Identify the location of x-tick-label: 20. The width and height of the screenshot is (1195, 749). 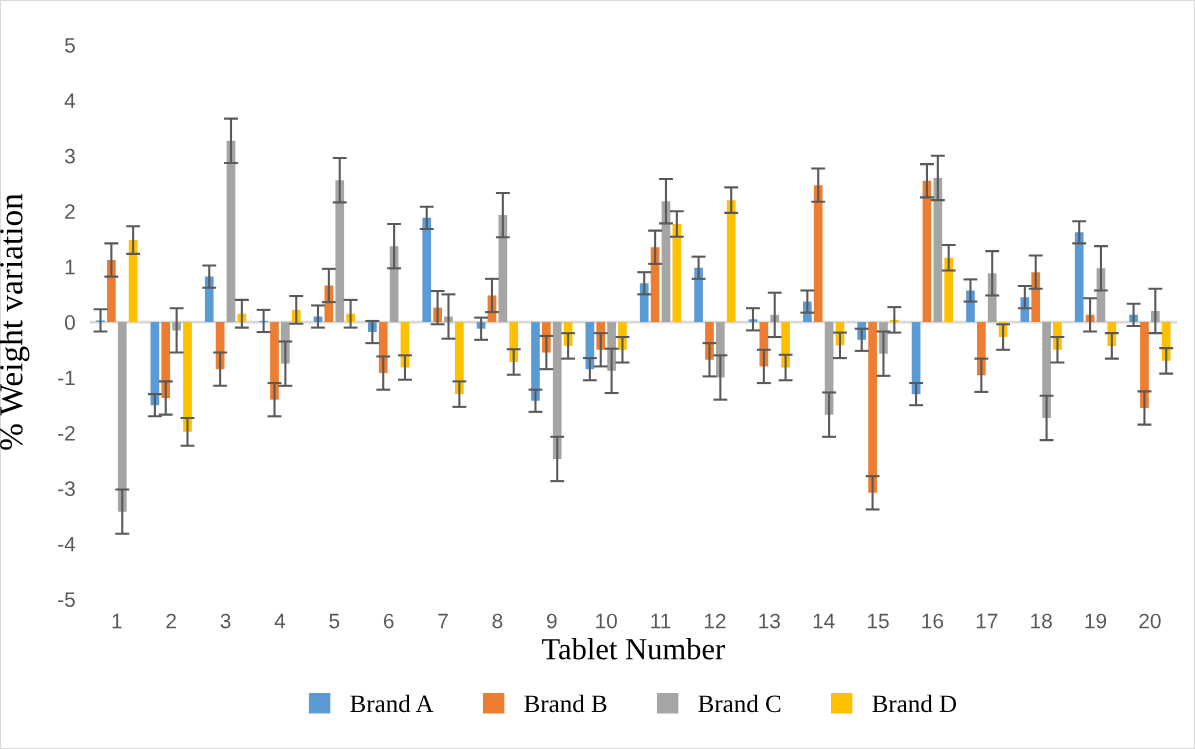
(1150, 621).